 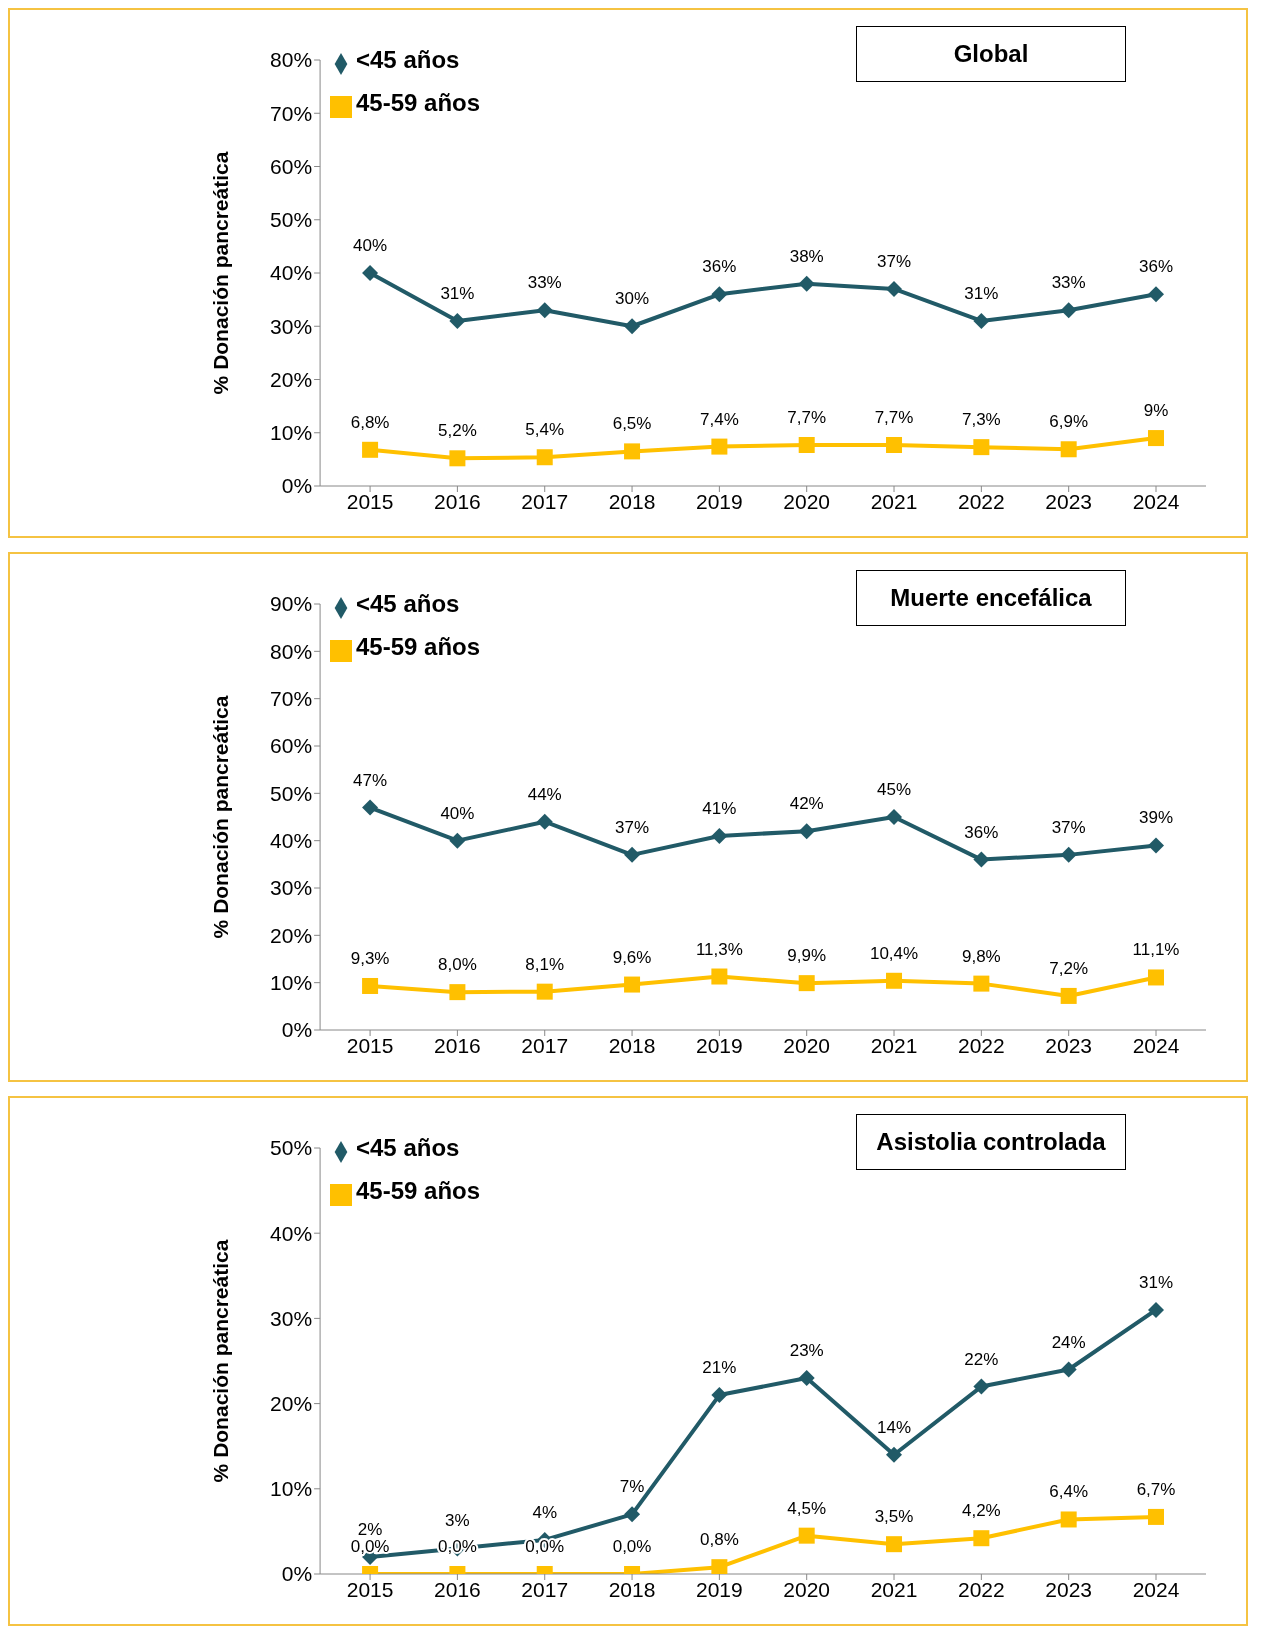 What do you see at coordinates (370, 422) in the screenshot?
I see `data-label: 6,8%` at bounding box center [370, 422].